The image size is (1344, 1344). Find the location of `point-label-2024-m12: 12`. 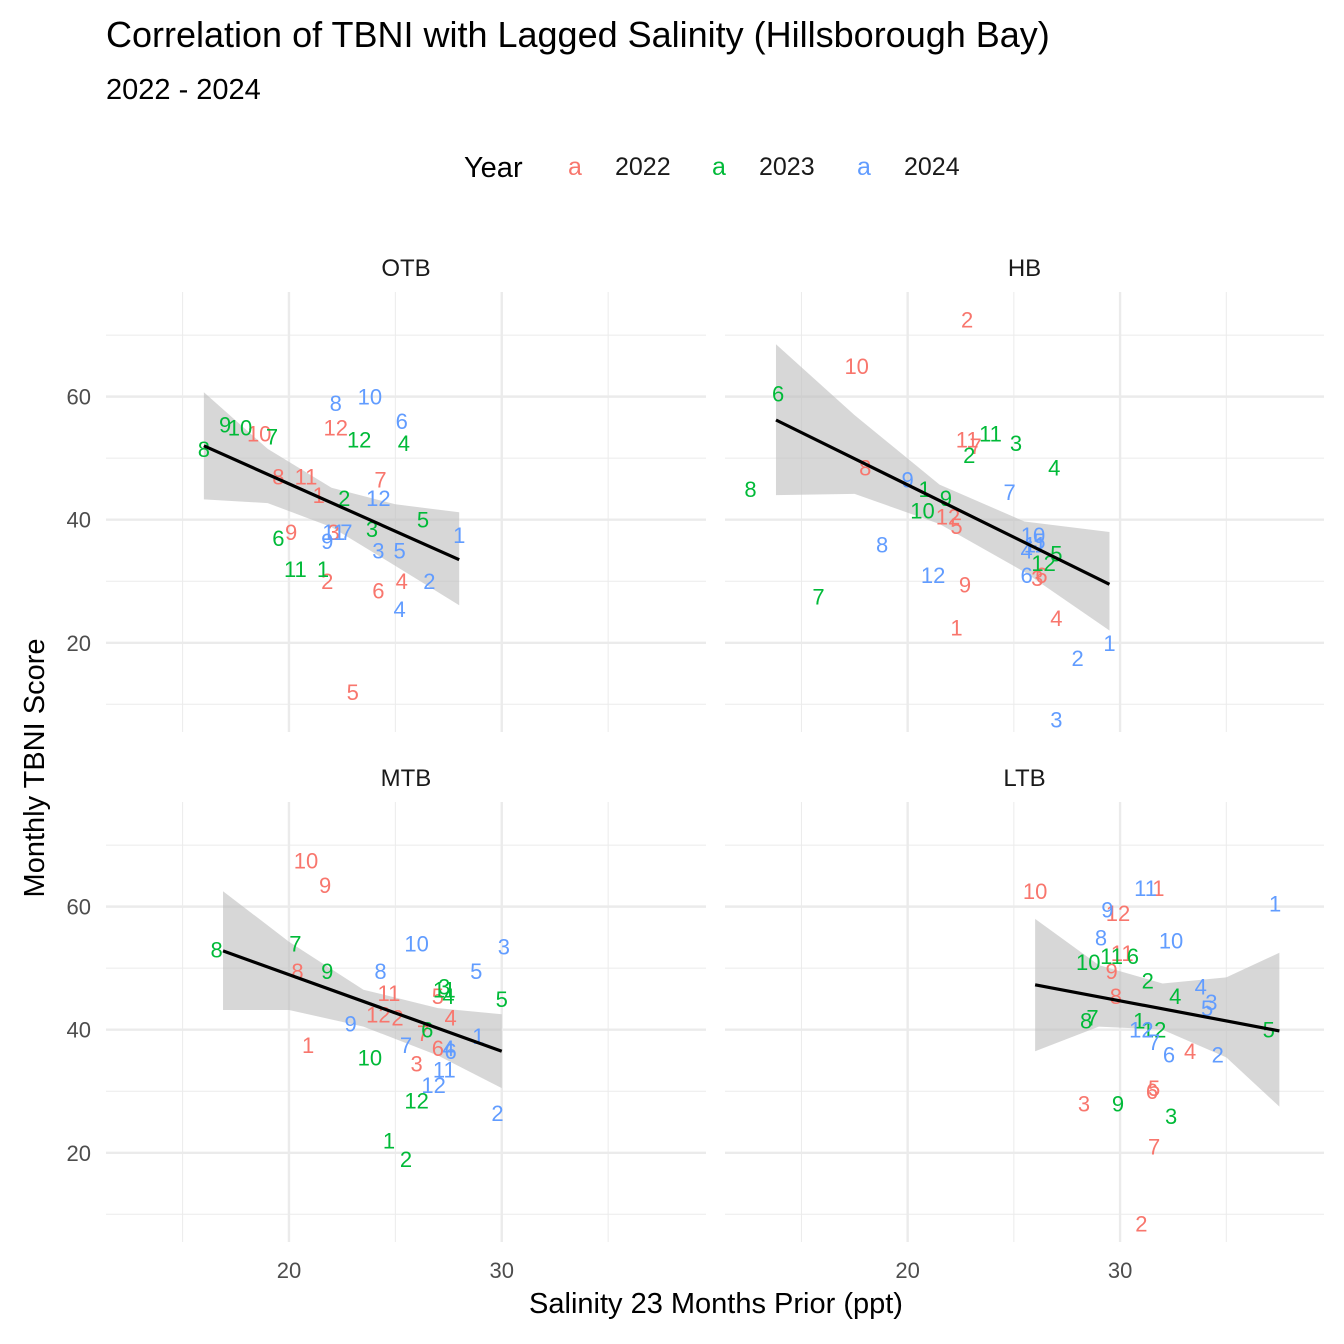

point-label-2024-m12: 12 is located at coordinates (378, 498).